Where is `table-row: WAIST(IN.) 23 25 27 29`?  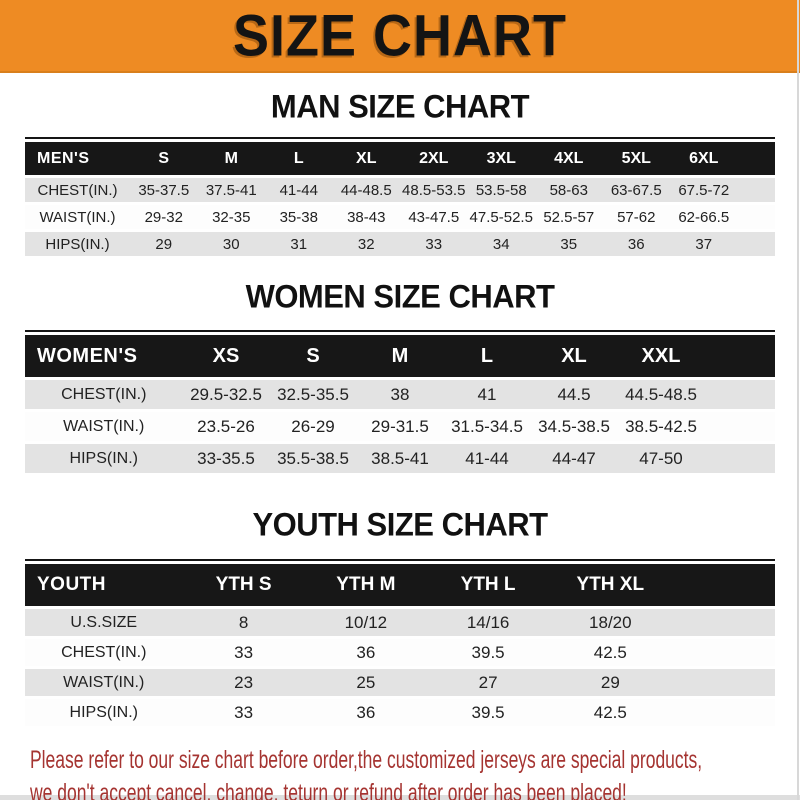 table-row: WAIST(IN.) 23 25 27 29 is located at coordinates (400, 682).